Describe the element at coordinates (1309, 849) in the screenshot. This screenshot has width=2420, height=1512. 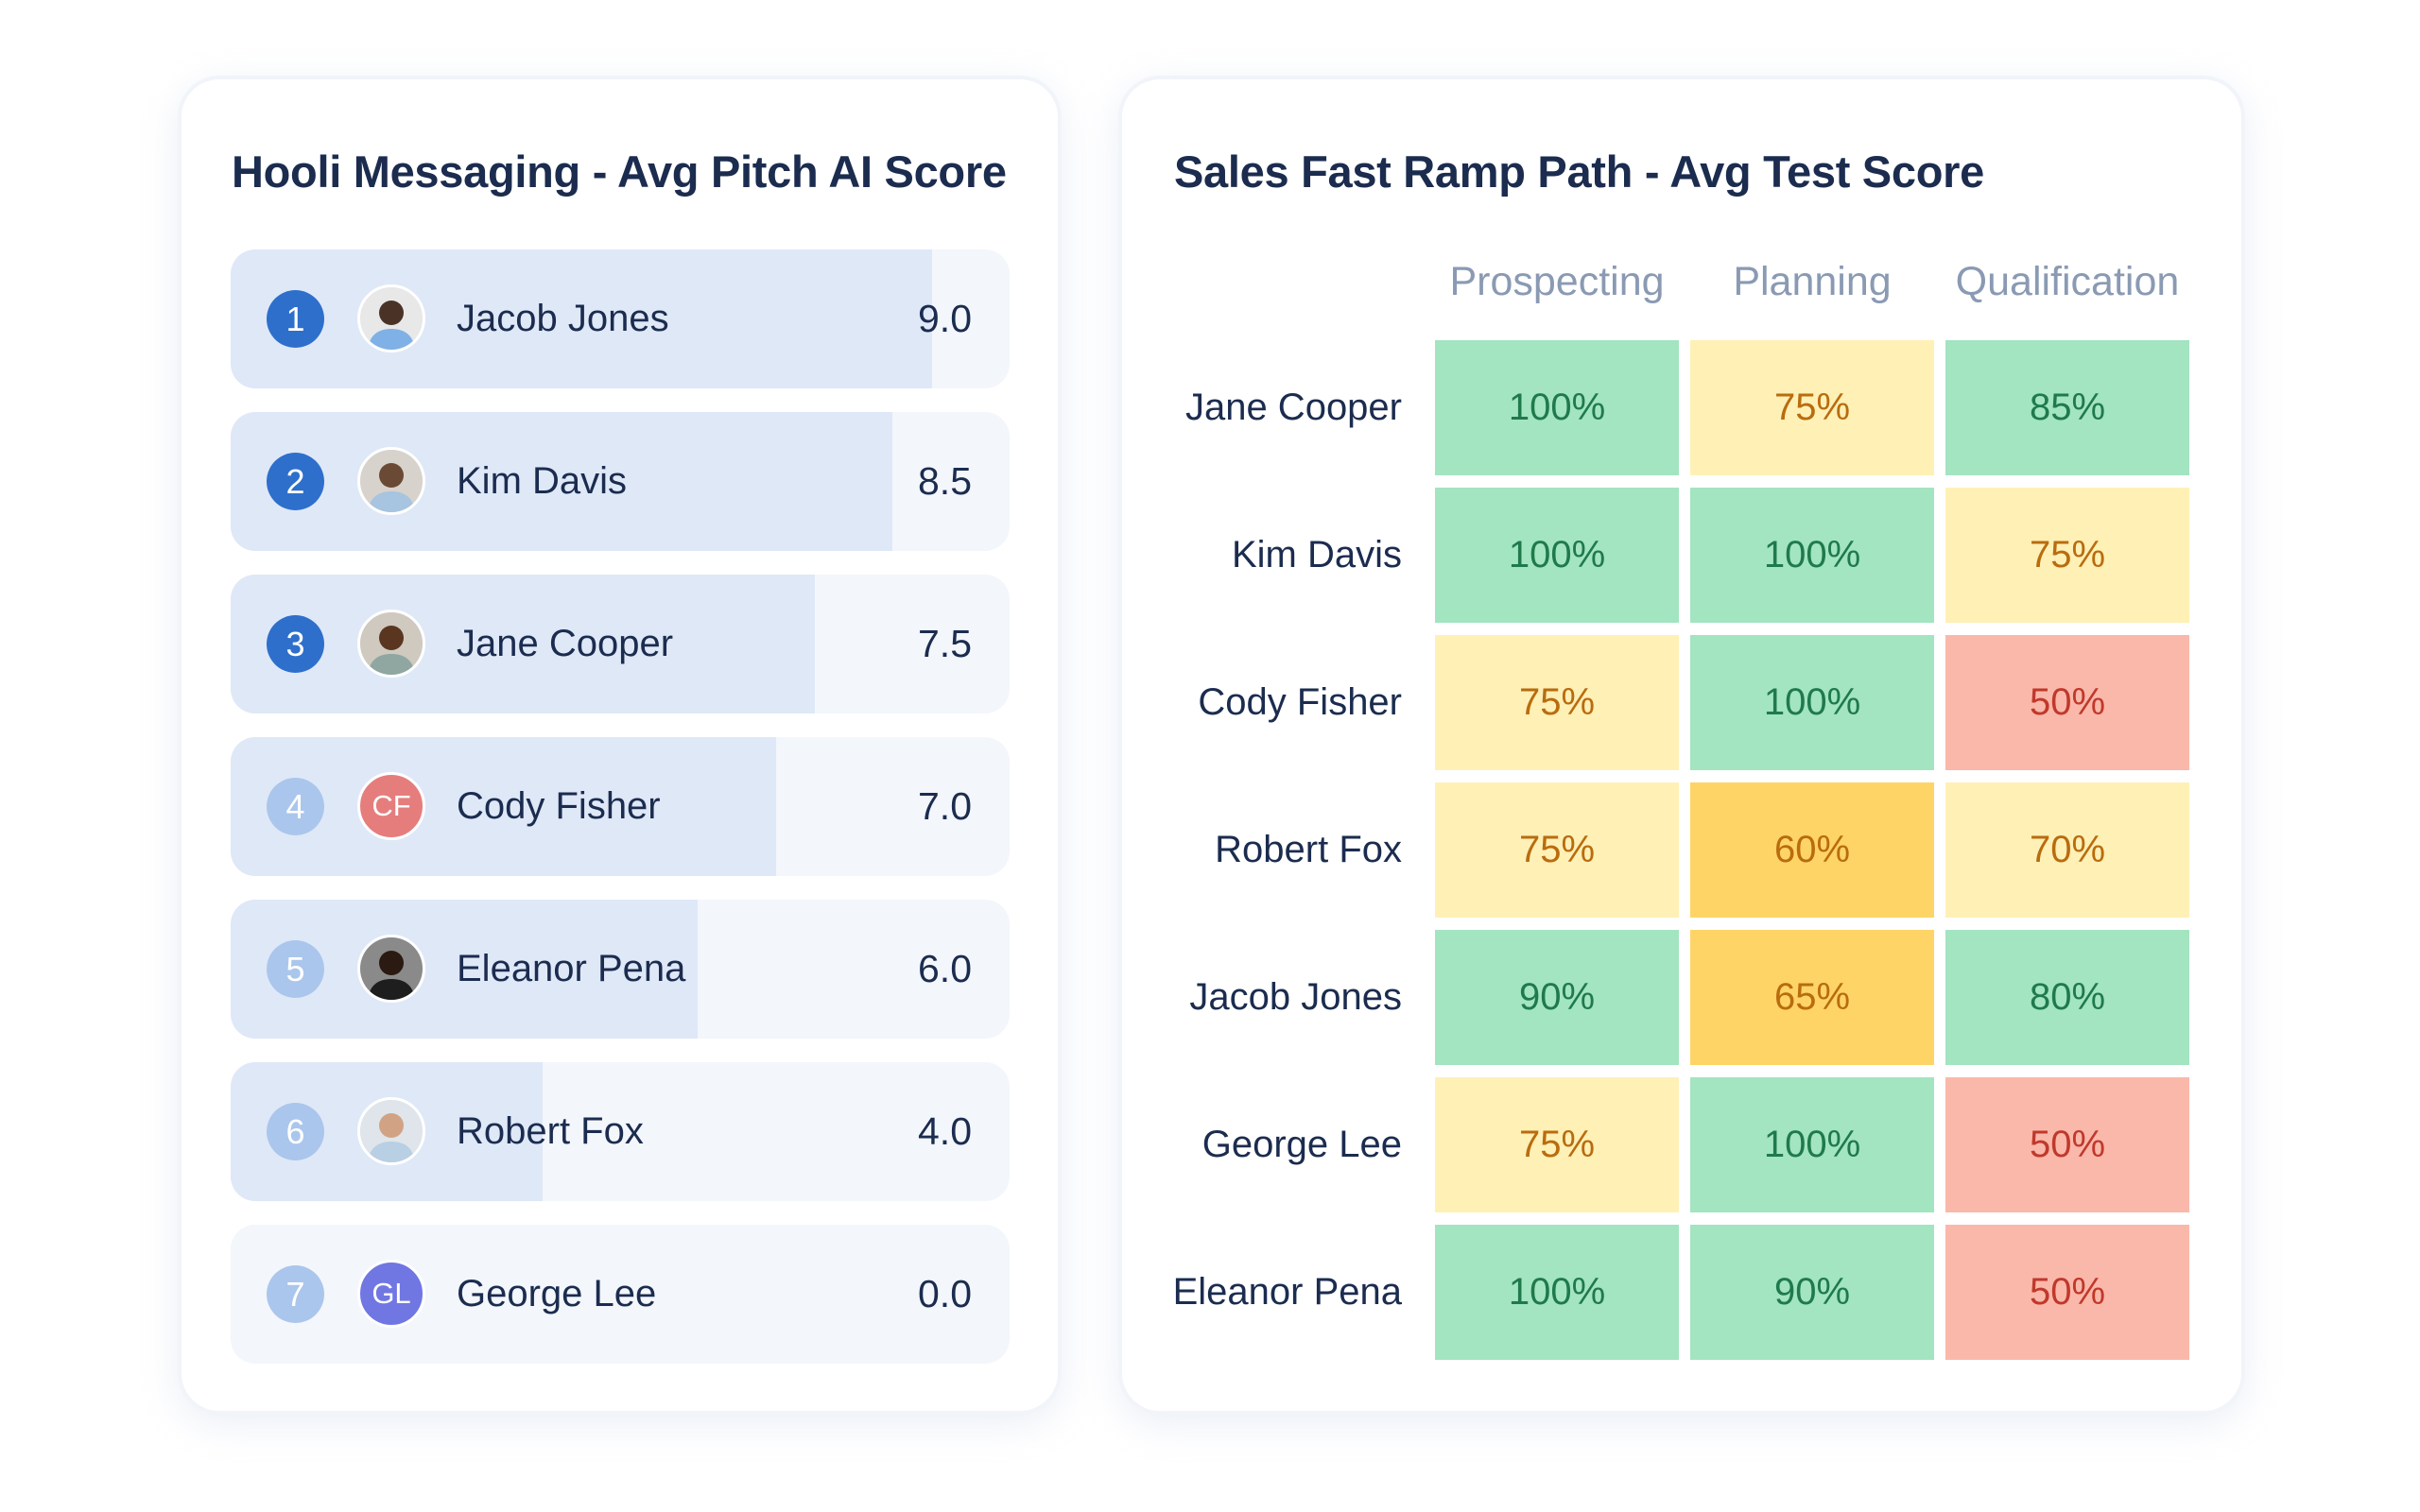
I see `heatmap-row-label: Robert Fox` at that location.